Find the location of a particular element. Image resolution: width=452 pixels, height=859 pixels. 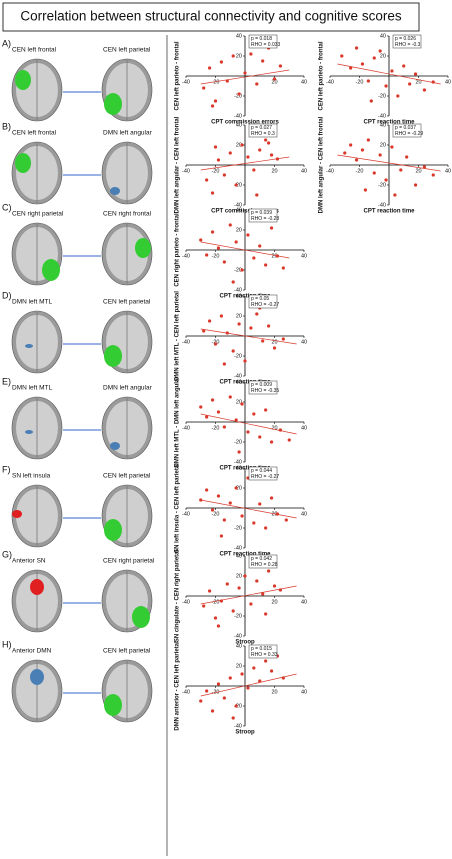

annotation: RHO = -0.27 is located at coordinates (265, 477).